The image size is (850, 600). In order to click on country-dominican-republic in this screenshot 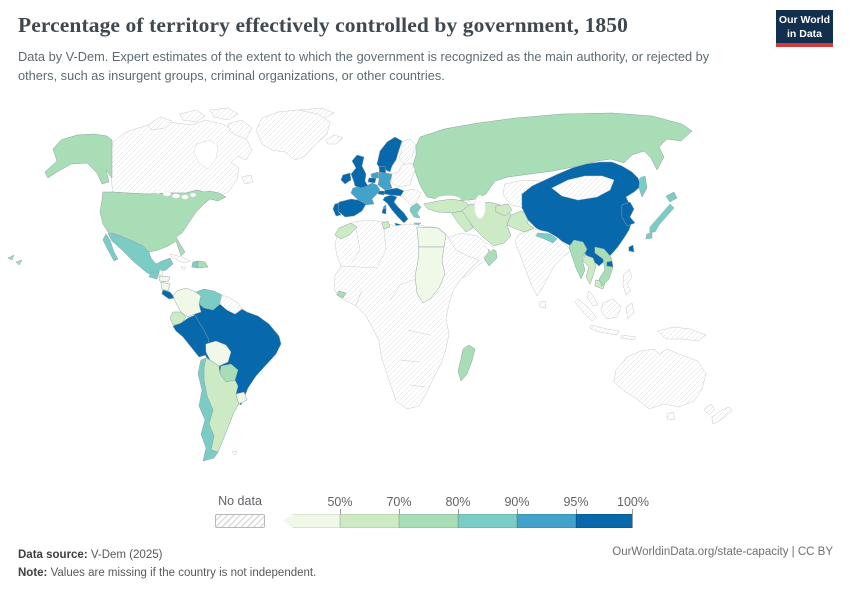, I will do `click(203, 264)`.